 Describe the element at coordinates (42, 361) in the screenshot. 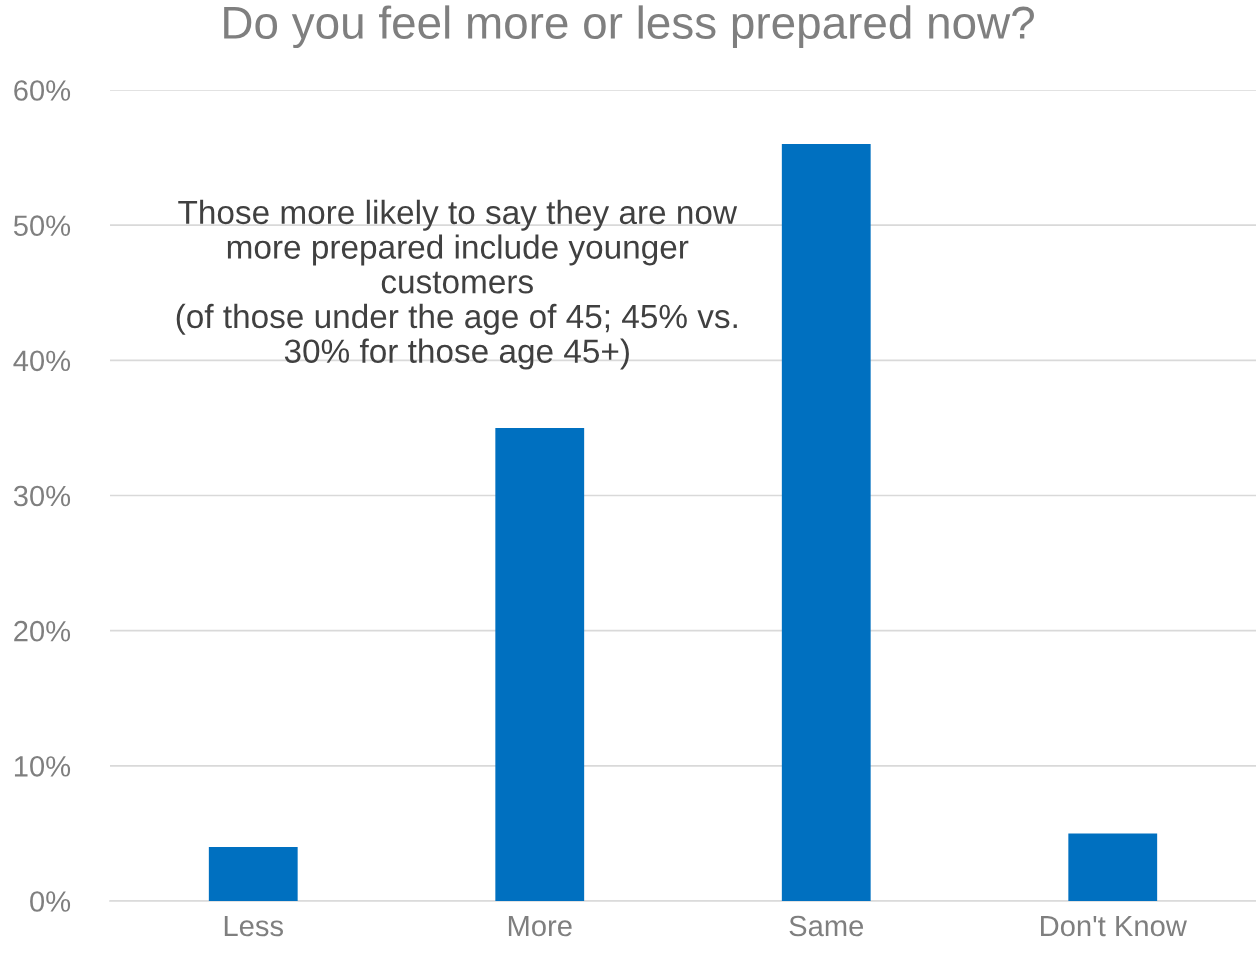

I see `y-tick-label: 40%` at that location.